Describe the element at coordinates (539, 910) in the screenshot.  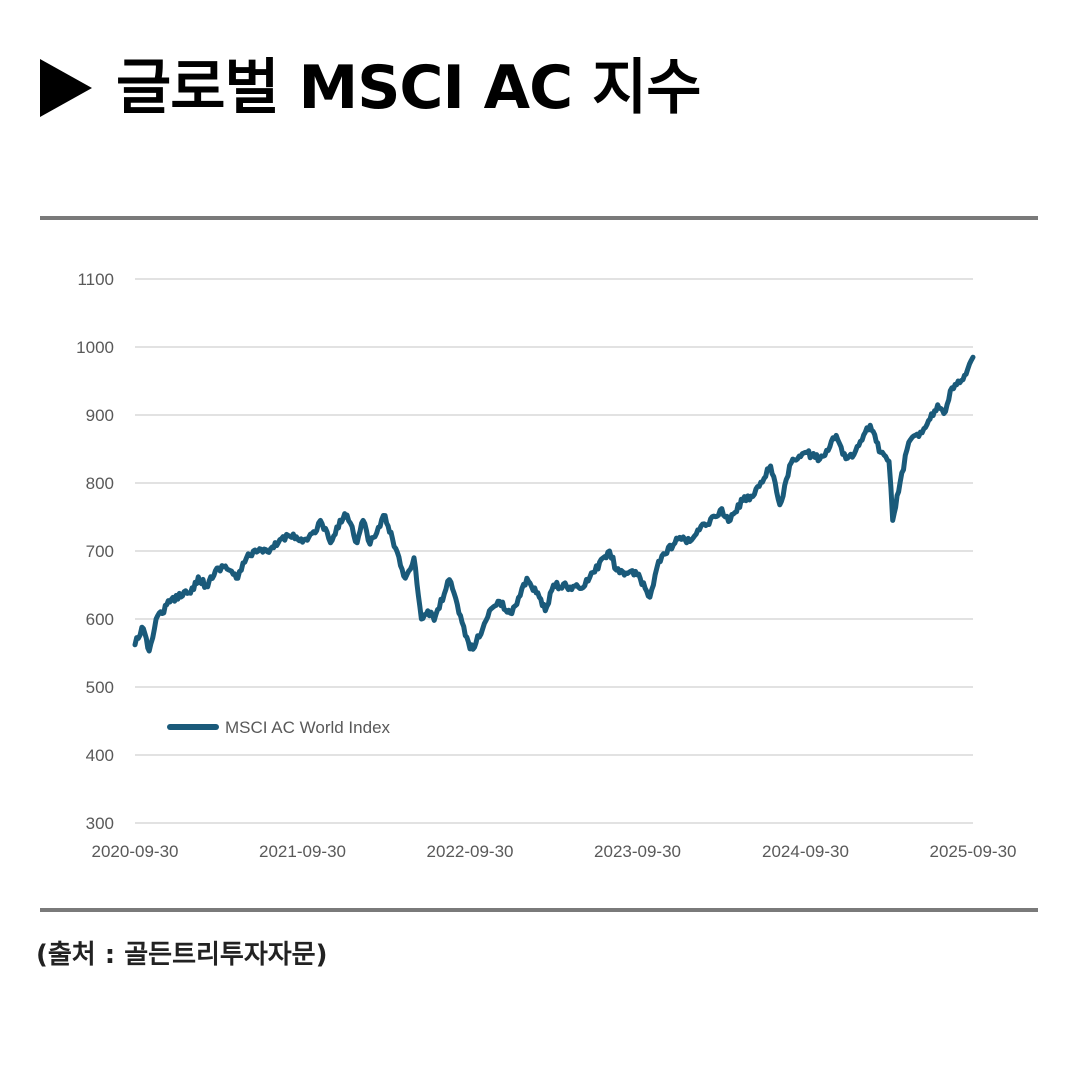
I see `bottom-divider` at that location.